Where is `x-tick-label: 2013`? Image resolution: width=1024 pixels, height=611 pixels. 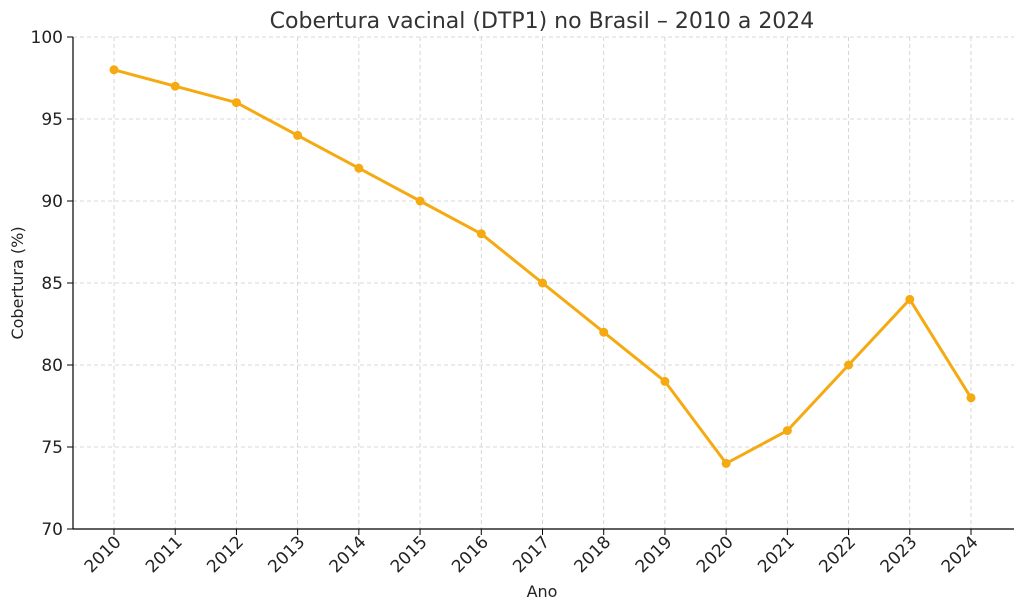
x-tick-label: 2013 is located at coordinates (286, 554).